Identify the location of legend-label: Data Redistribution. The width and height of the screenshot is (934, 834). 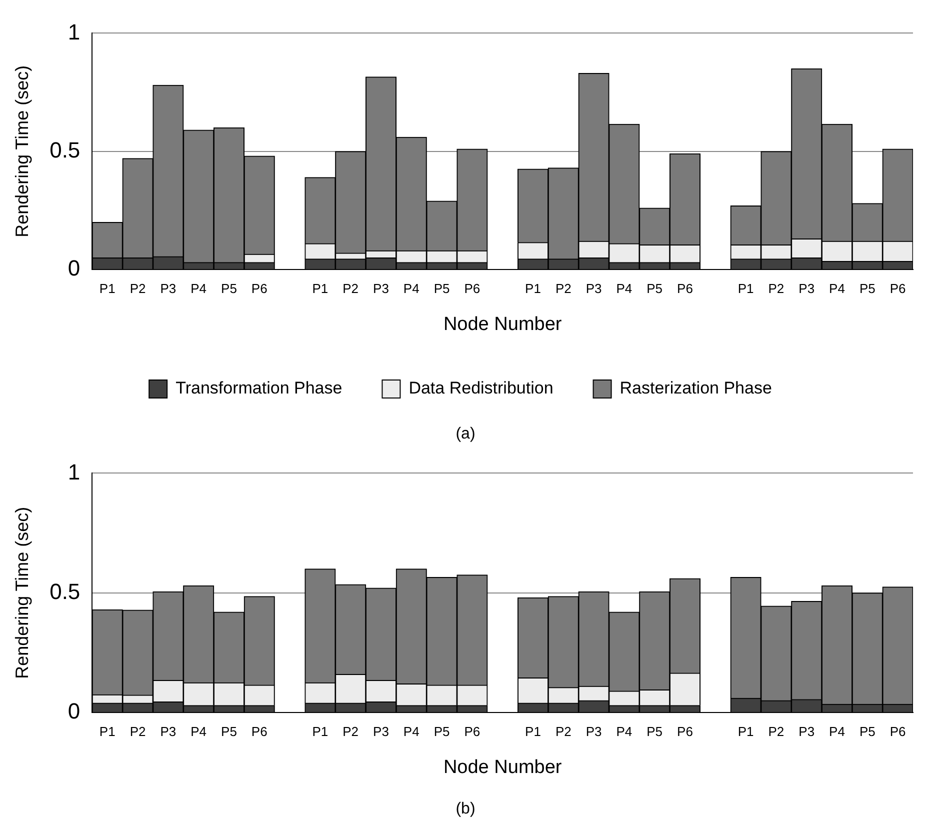
(481, 388).